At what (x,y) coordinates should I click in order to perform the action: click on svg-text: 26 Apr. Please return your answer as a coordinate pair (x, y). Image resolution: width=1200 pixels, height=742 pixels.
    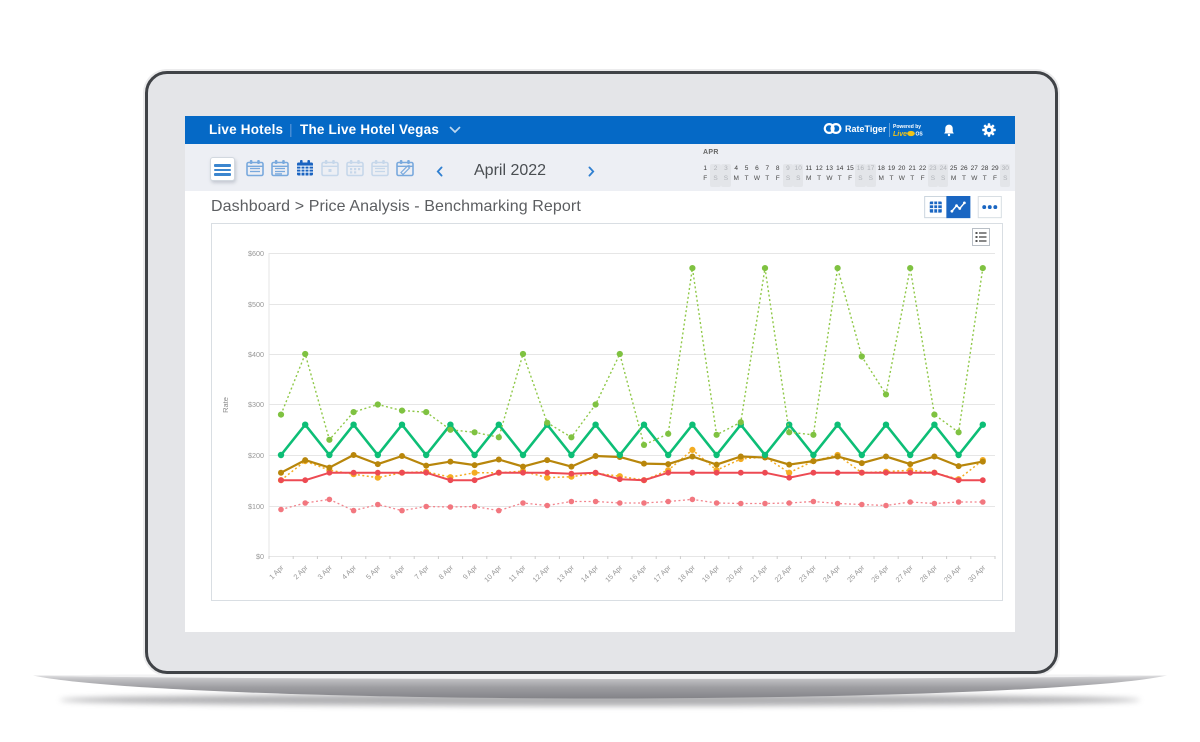
    Looking at the image, I should click on (879, 573).